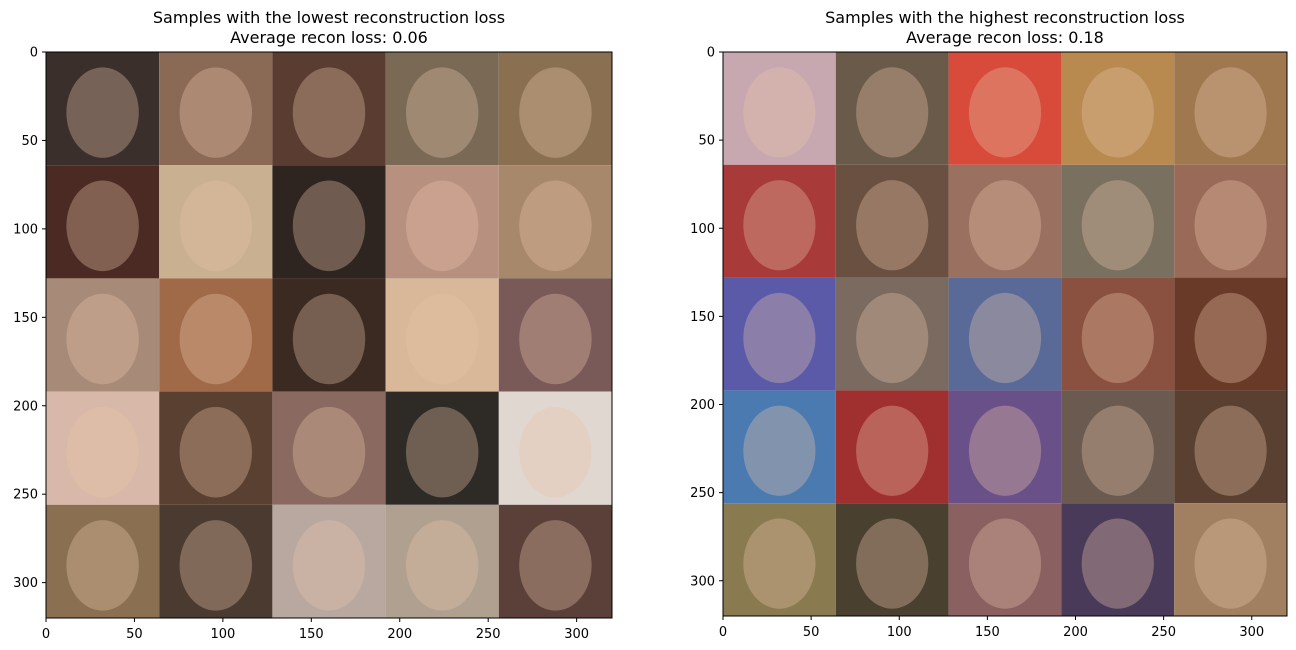  Describe the element at coordinates (702, 317) in the screenshot. I see `right-y-tick-label: 150` at that location.